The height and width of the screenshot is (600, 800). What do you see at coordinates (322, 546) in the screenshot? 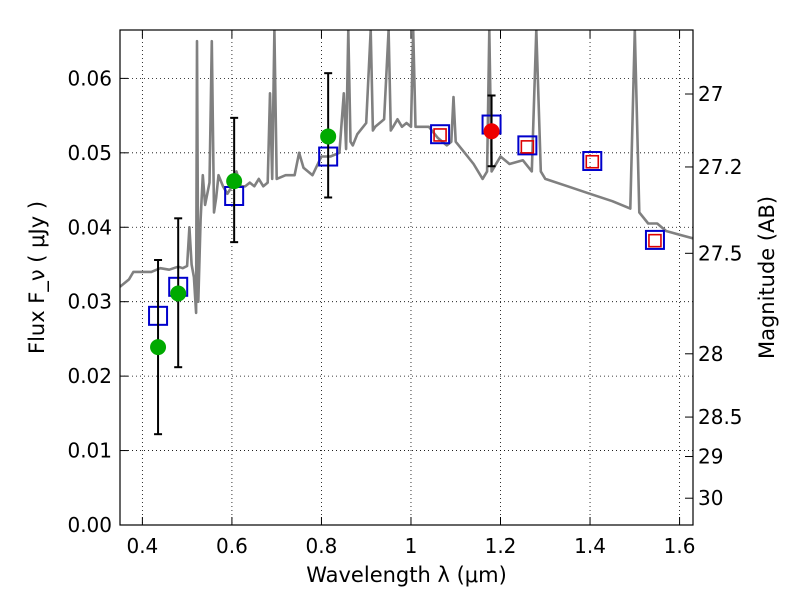
I see `x-tick-label: 0.8` at bounding box center [322, 546].